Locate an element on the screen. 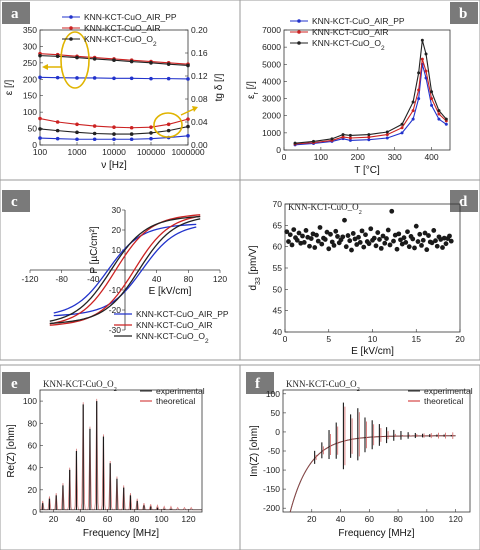 Image resolution: width=480 pixels, height=550 pixels. panel-e-label-box is located at coordinates (16, 383).